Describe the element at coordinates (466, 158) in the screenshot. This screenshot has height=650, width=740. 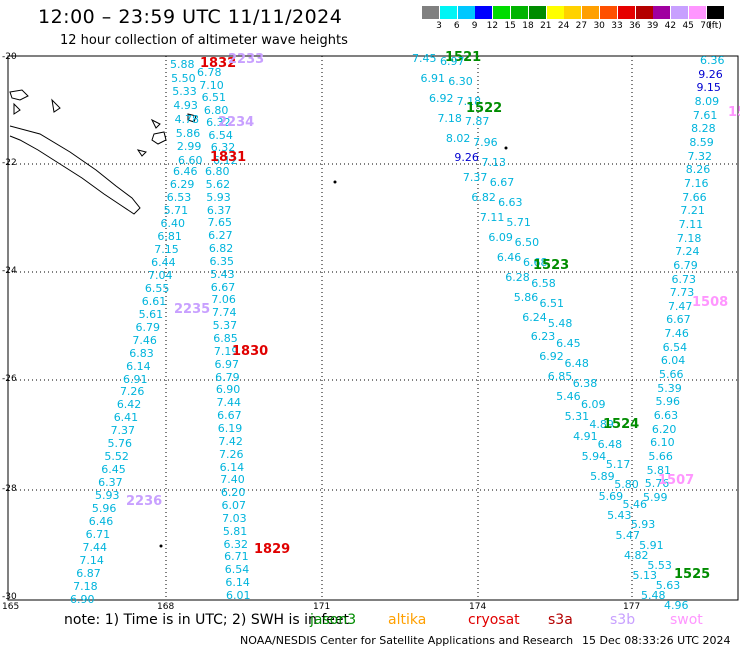
I see `wave-height-value: 9.26` at that location.